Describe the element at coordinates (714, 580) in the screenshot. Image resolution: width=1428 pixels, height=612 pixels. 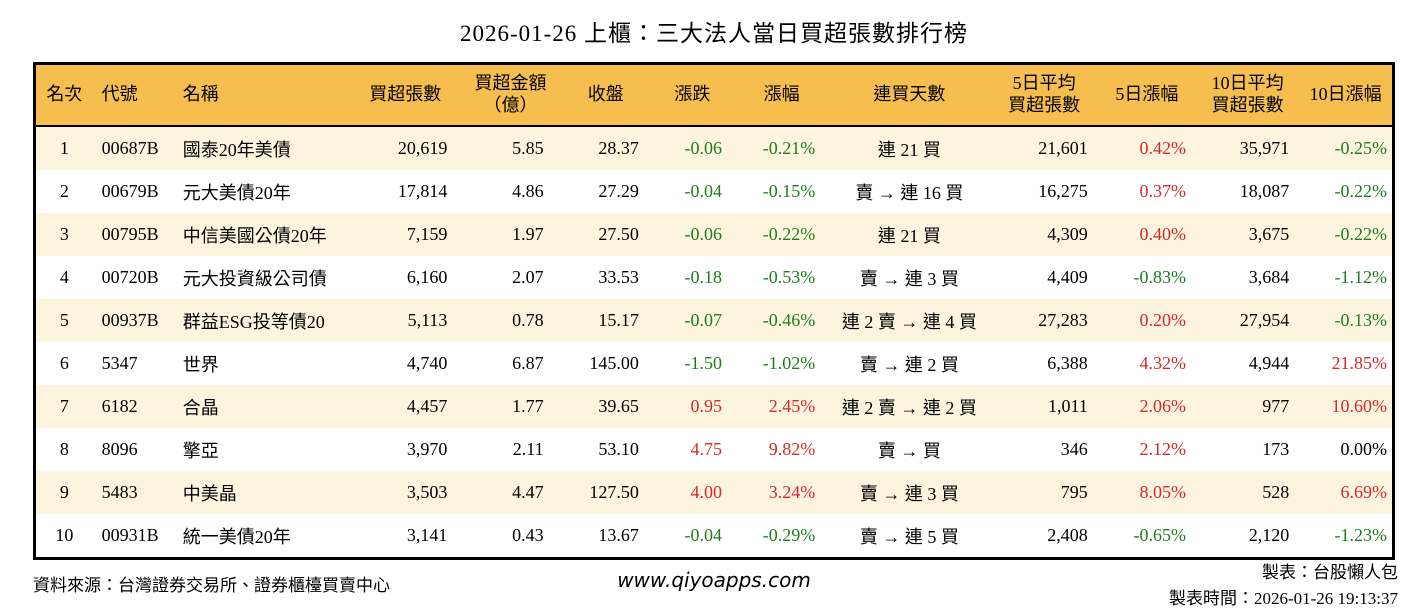
I see `website-url: www.qiyoapps.com` at that location.